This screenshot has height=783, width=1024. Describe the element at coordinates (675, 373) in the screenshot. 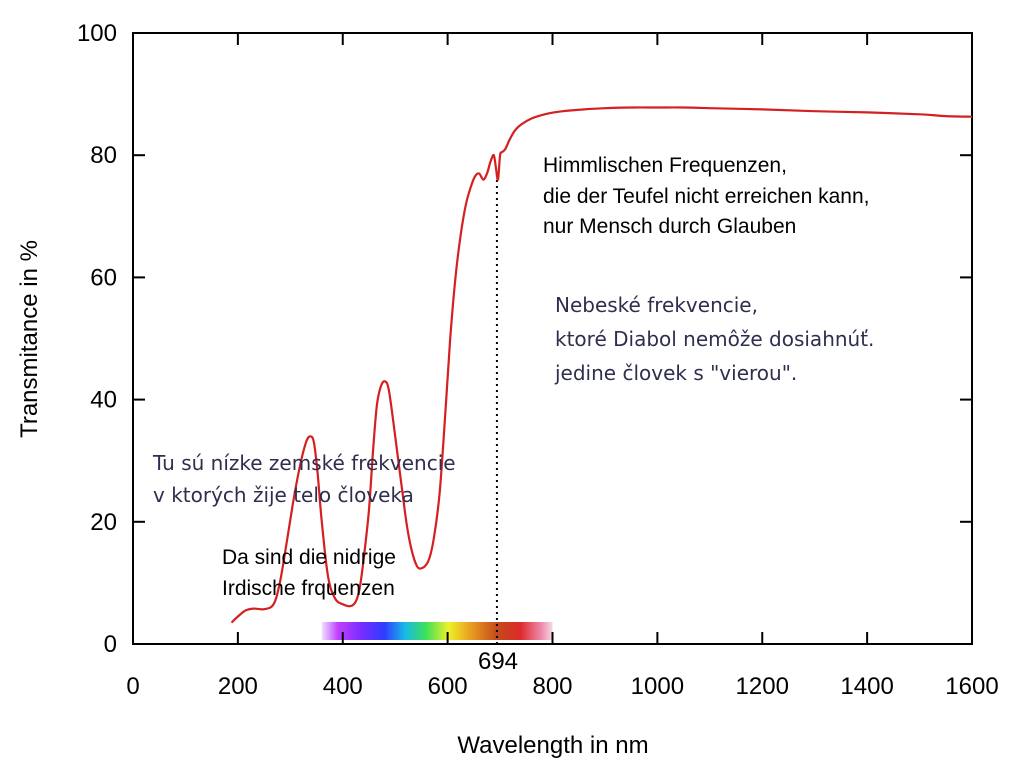

I see `annotation-slovak-heaven-line-3: jedine človek s "vierou".` at that location.